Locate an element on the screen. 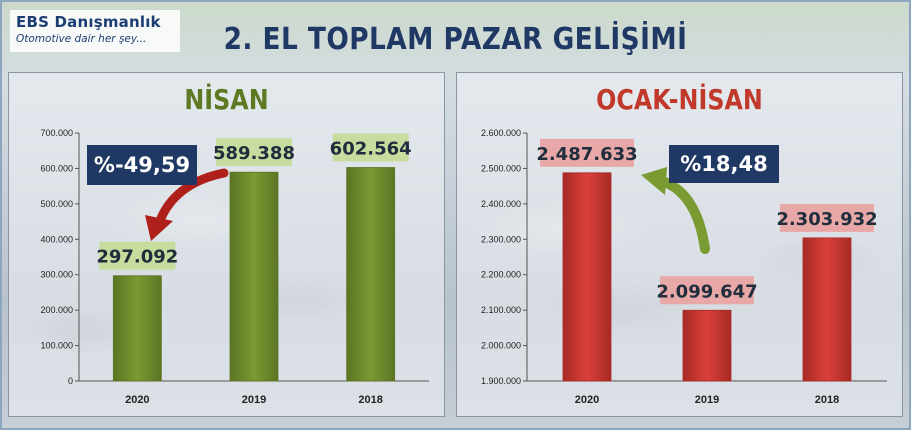 The width and height of the screenshot is (911, 430). data-label: 602.564 is located at coordinates (371, 149).